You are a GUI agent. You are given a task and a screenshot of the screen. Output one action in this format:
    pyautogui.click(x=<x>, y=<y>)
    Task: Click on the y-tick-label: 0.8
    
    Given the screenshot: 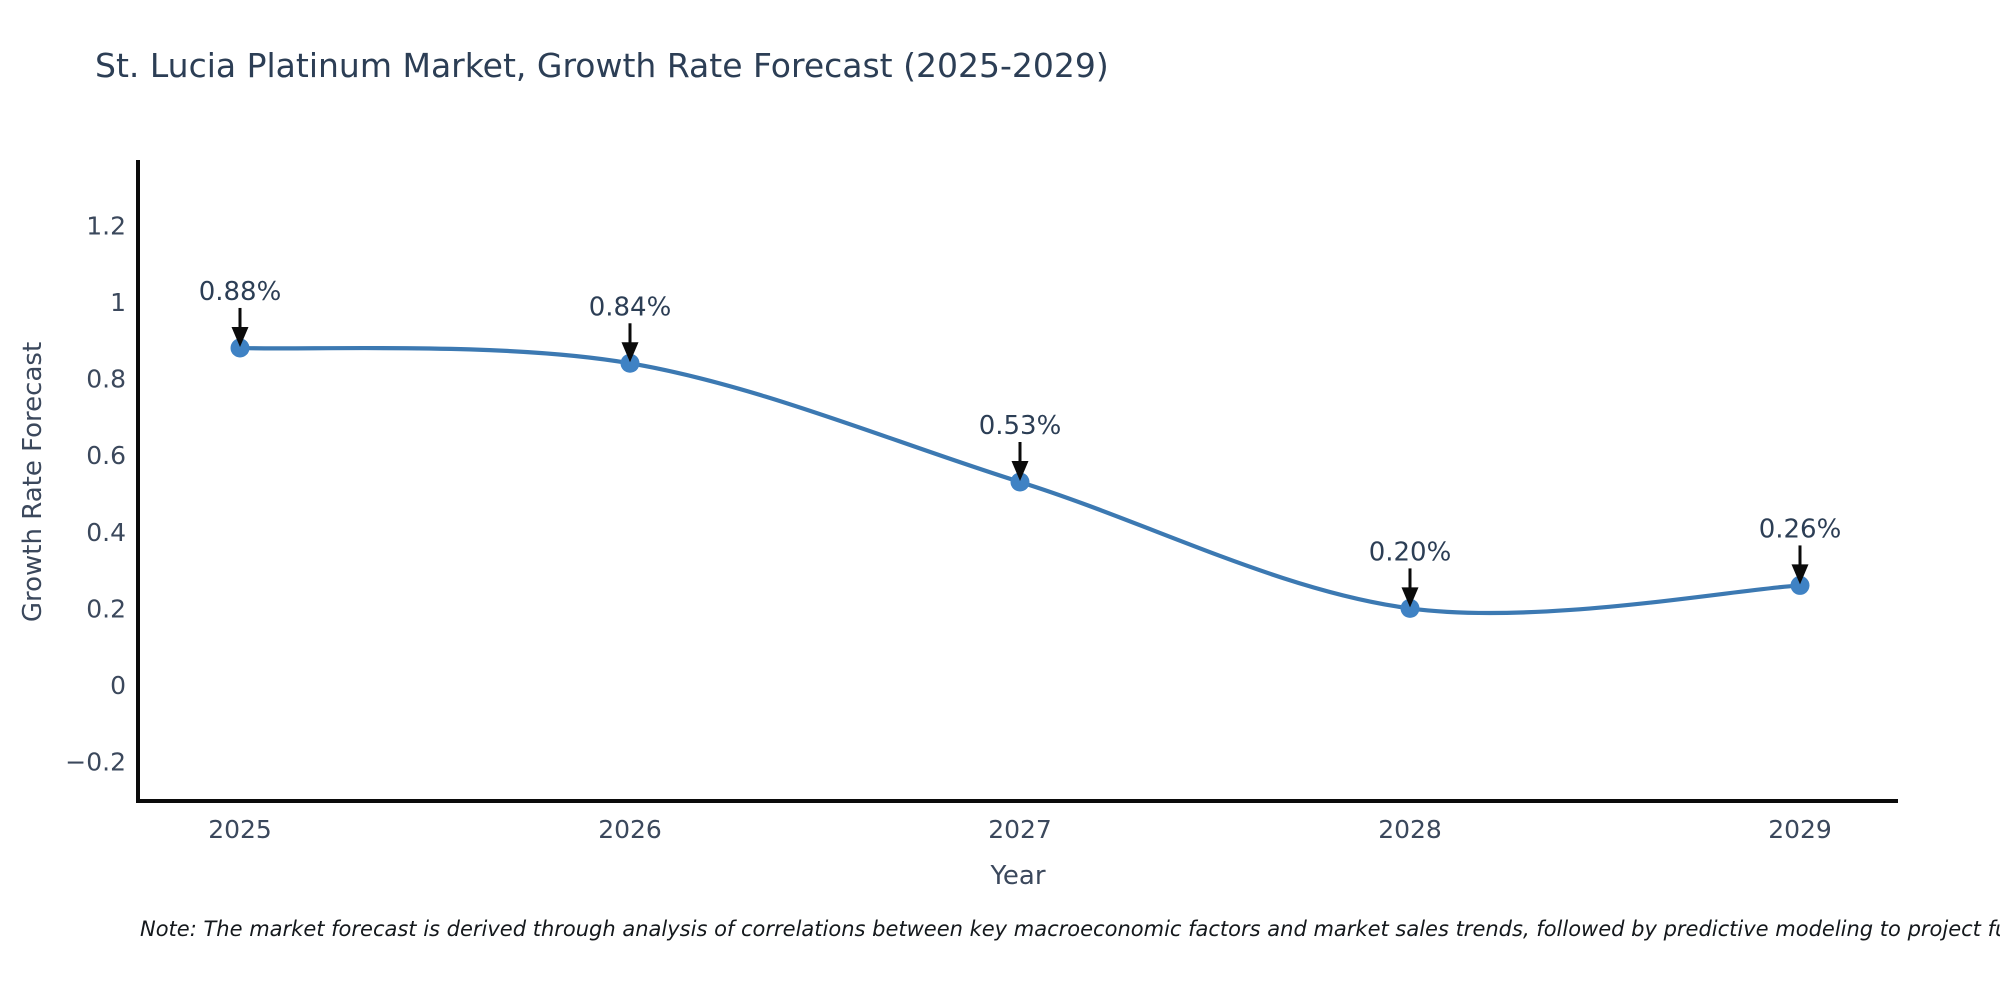 What is the action you would take?
    pyautogui.click(x=106, y=379)
    